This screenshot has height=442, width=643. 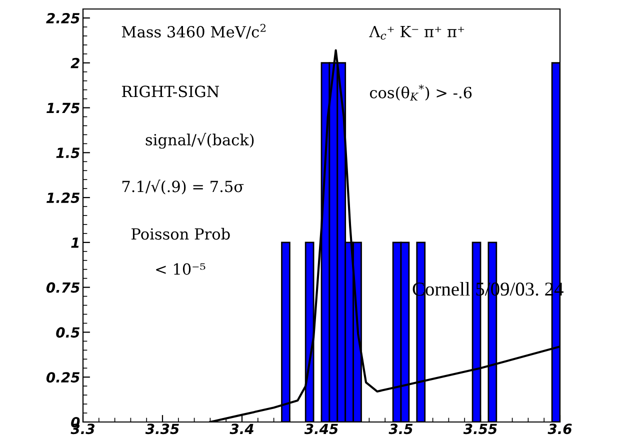 I want to click on x-tick-label: 3.5, so click(x=400, y=429).